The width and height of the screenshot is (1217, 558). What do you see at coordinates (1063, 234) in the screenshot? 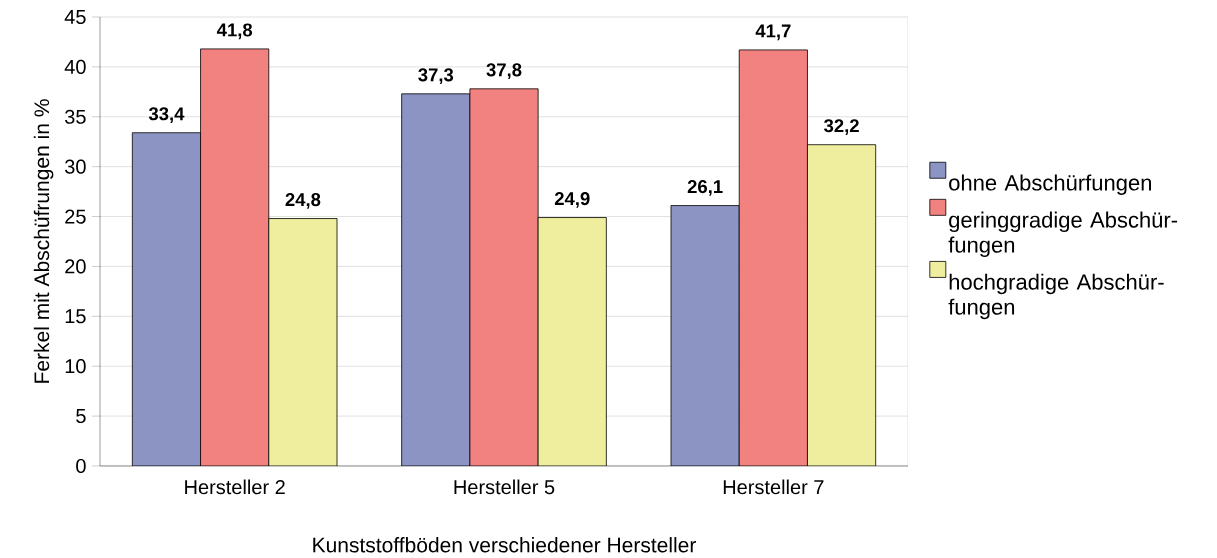
I see `legend-label: geringgradige Abschür-fungen` at bounding box center [1063, 234].